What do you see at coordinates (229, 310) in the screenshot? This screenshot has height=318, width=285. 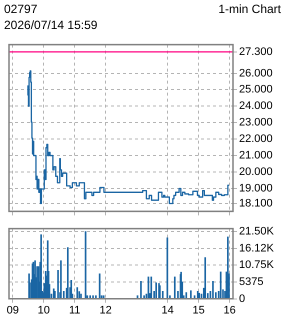 I see `x-tick-label: 16` at bounding box center [229, 310].